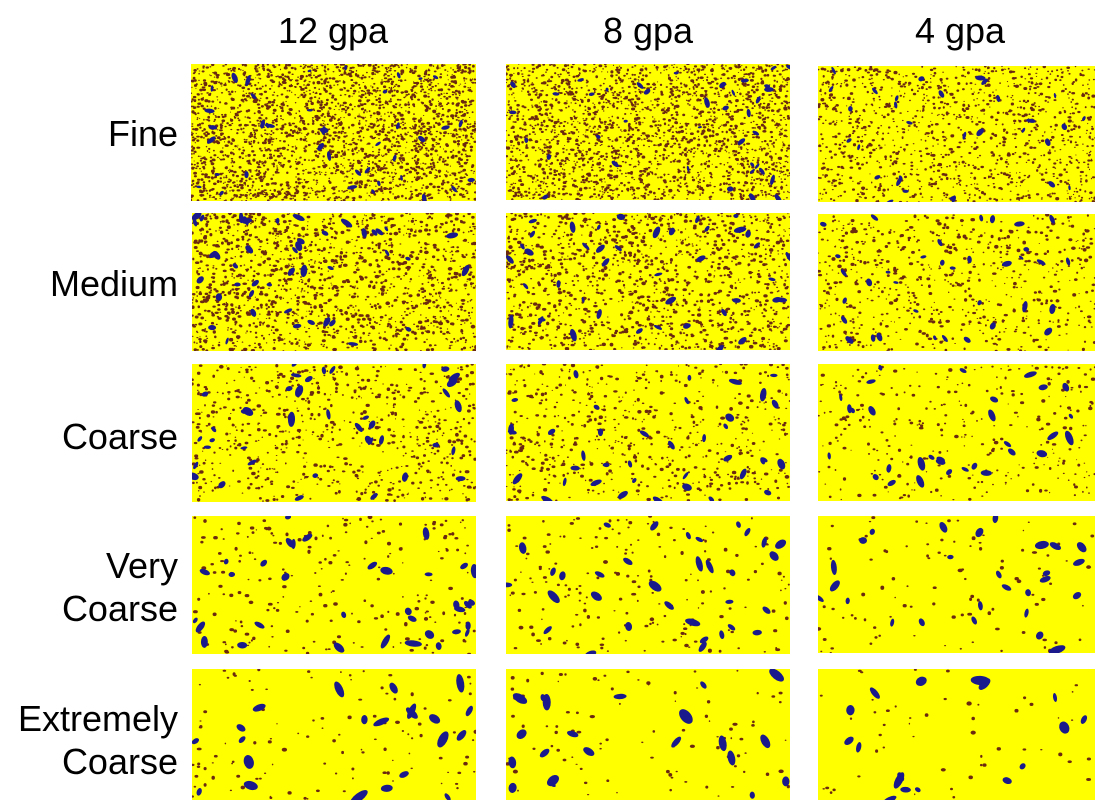 This screenshot has width=1095, height=800. I want to click on row-label-line: Medium, so click(113, 283).